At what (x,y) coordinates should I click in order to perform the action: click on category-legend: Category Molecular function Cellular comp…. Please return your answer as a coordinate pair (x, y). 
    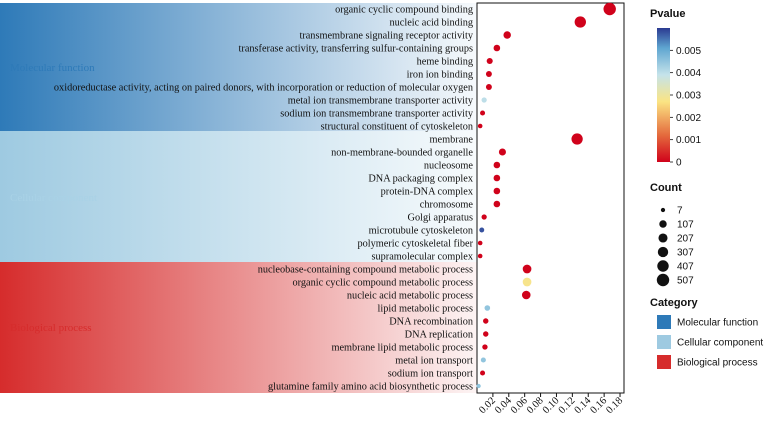
    Looking at the image, I should click on (706, 333).